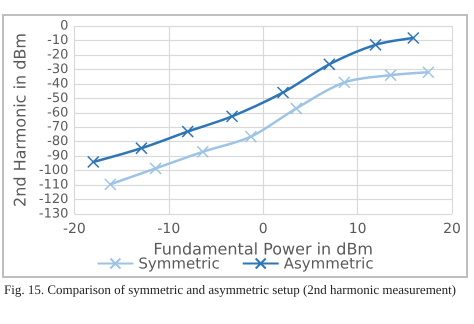  I want to click on x-tick-label: 0, so click(263, 229).